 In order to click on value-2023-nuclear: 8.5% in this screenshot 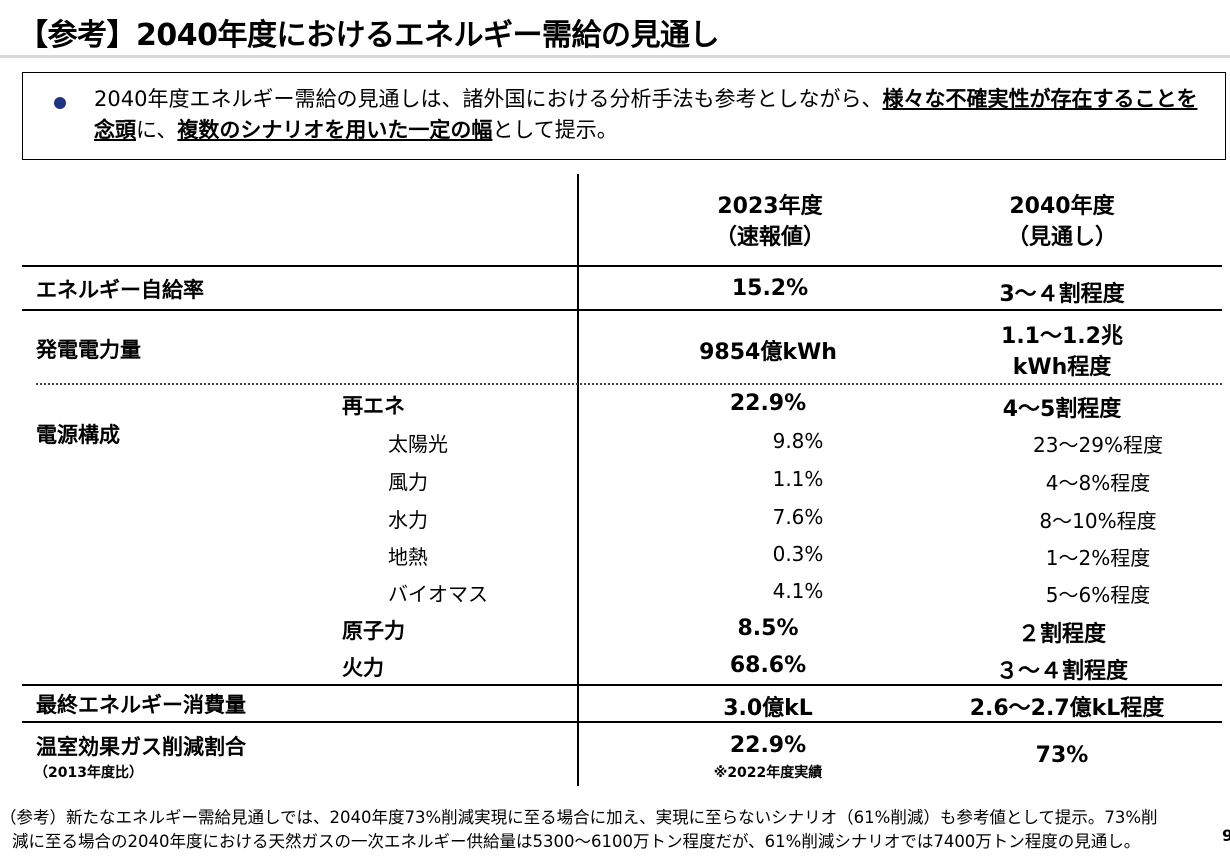, I will do `click(768, 628)`.